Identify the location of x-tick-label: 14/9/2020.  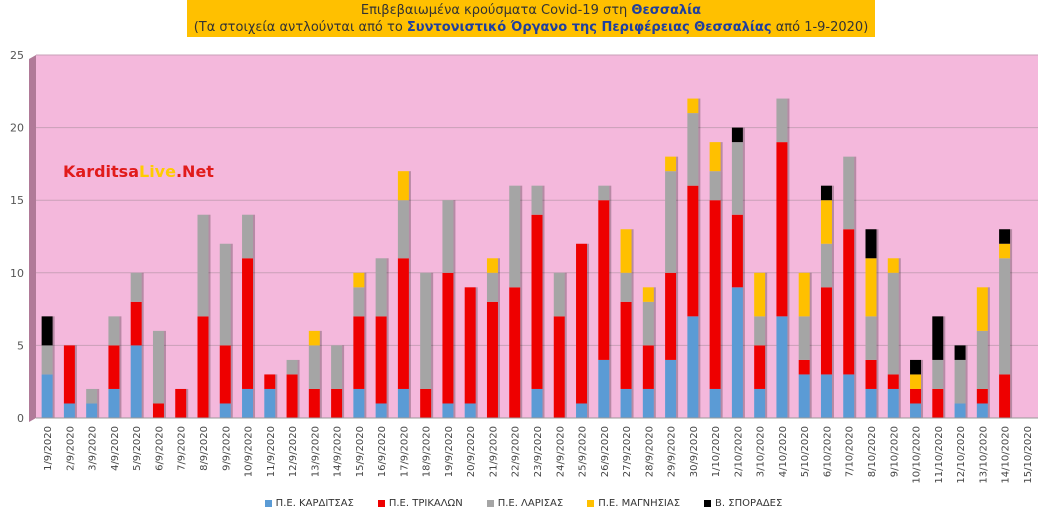
(338, 451).